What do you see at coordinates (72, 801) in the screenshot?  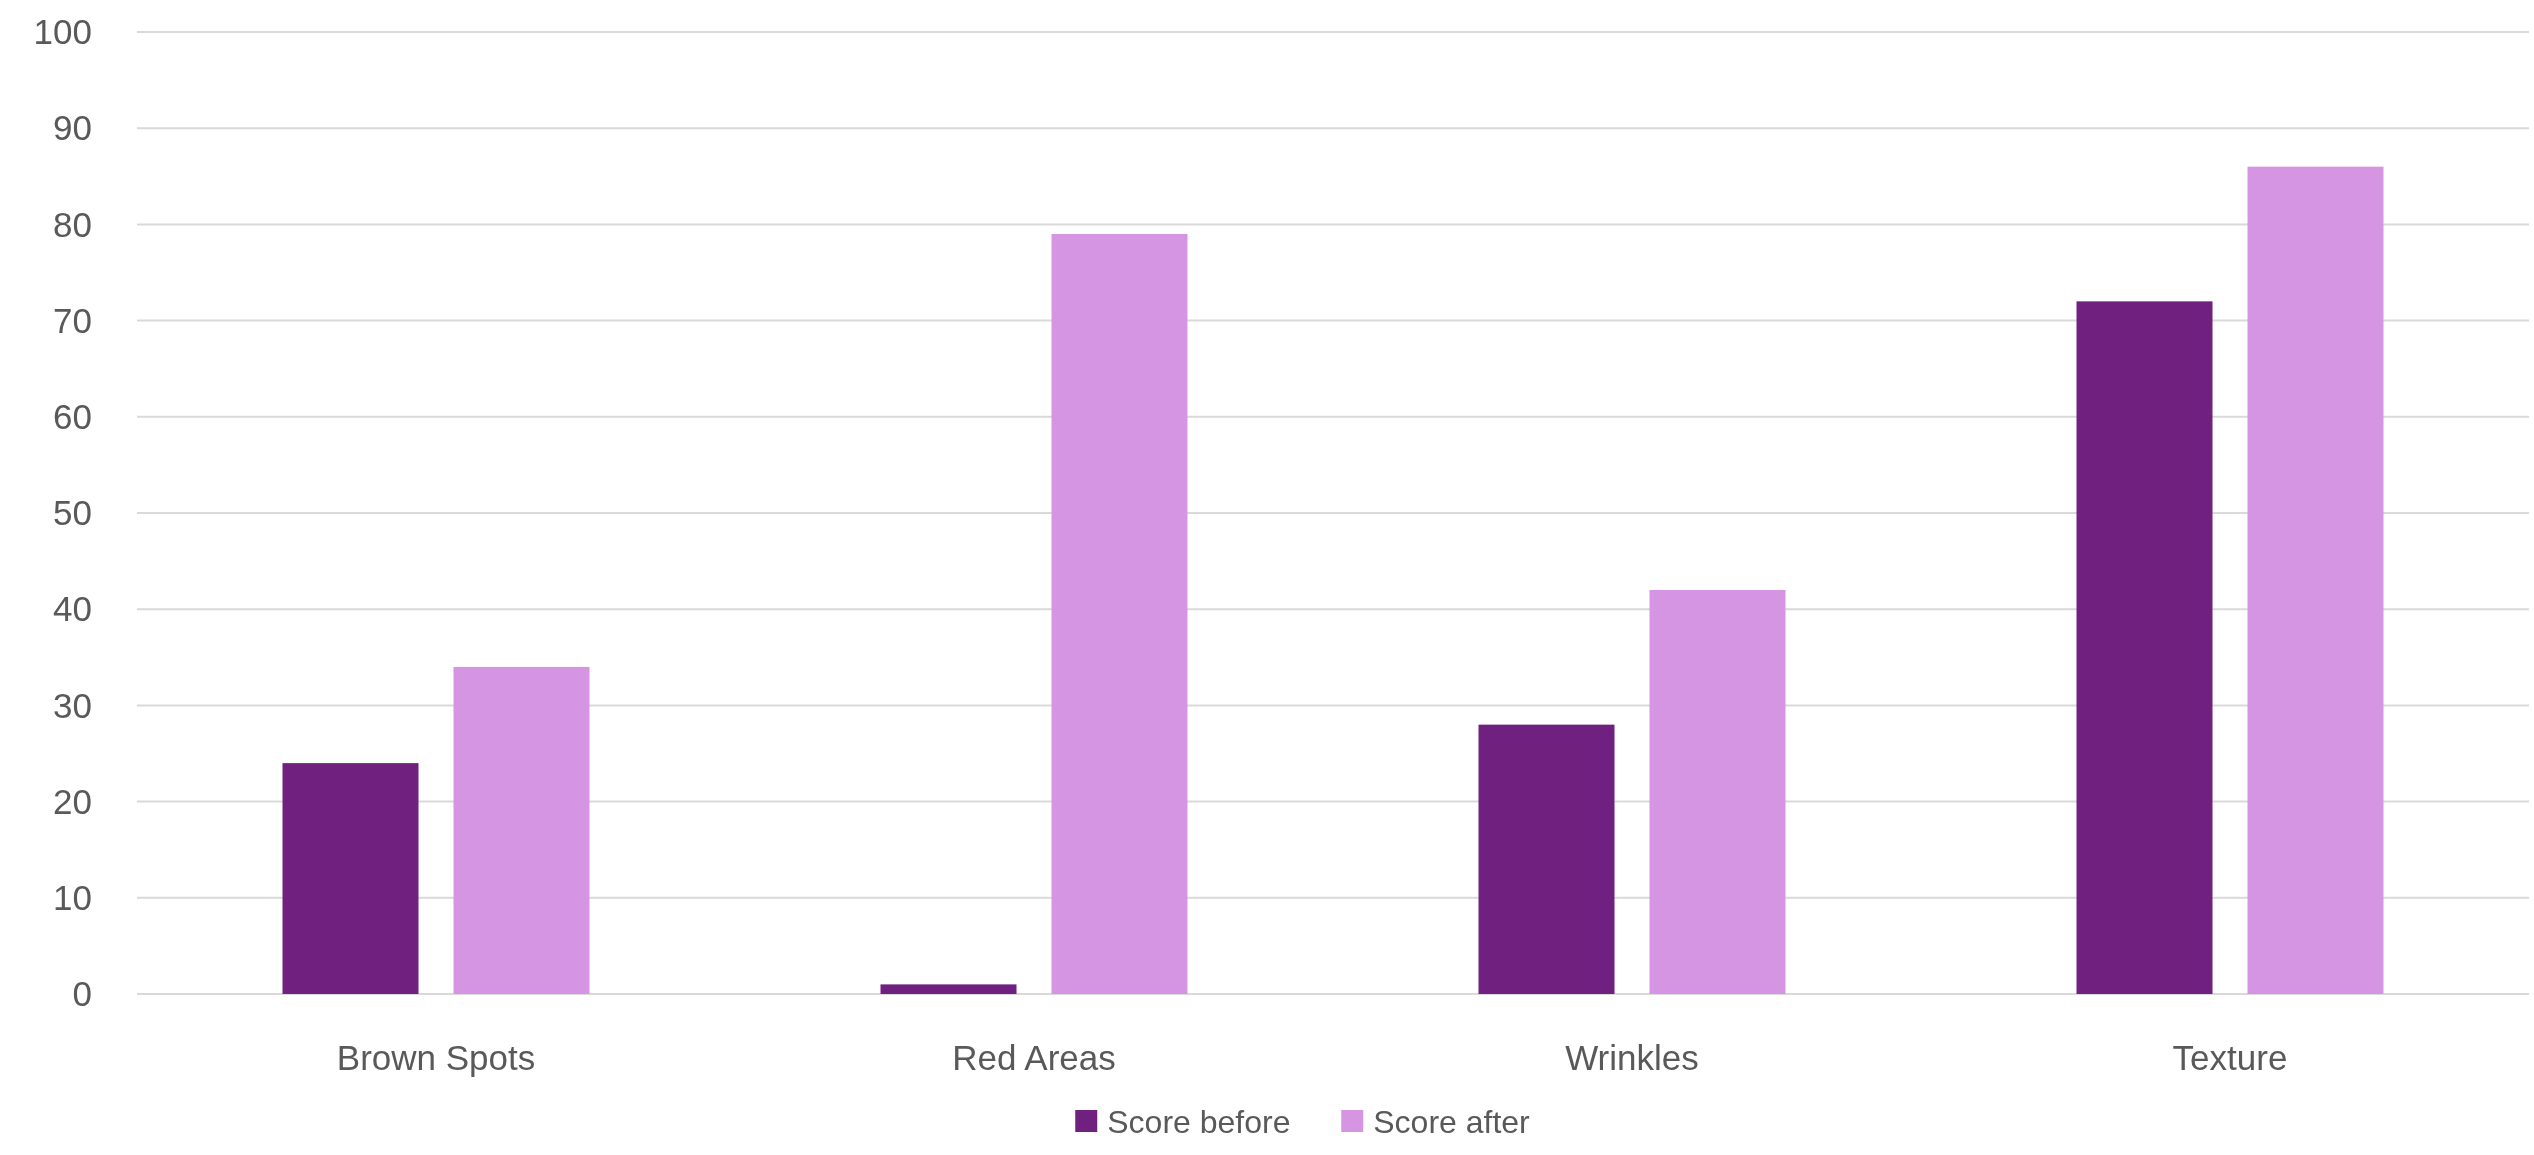 I see `y-tick-label: 20` at bounding box center [72, 801].